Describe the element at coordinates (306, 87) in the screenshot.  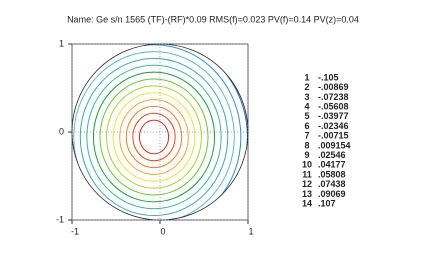
I see `legend-index: 2` at that location.